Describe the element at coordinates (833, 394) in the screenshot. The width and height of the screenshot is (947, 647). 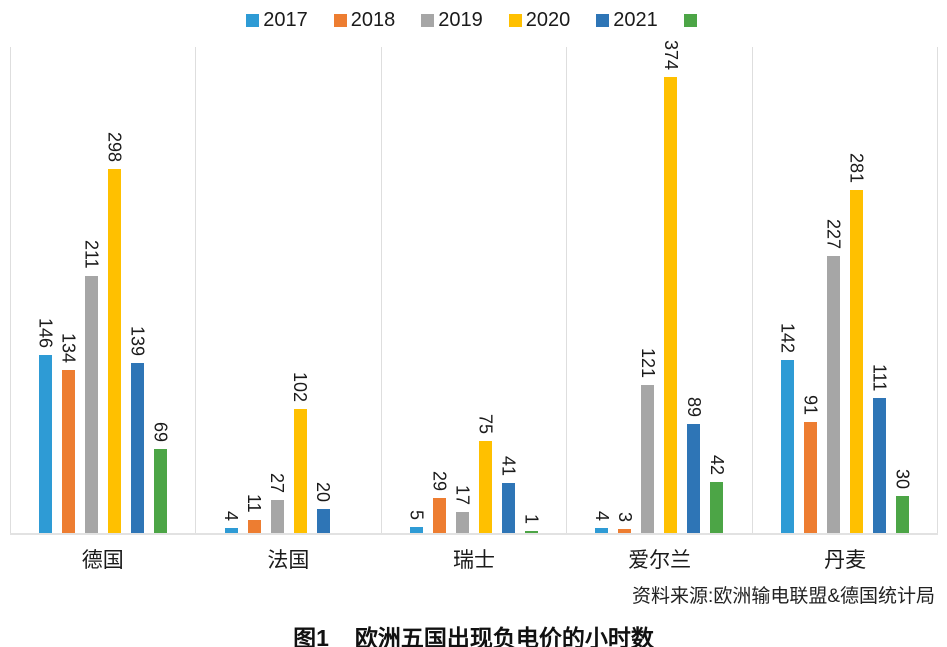
I see `bar-2019-丹麦` at that location.